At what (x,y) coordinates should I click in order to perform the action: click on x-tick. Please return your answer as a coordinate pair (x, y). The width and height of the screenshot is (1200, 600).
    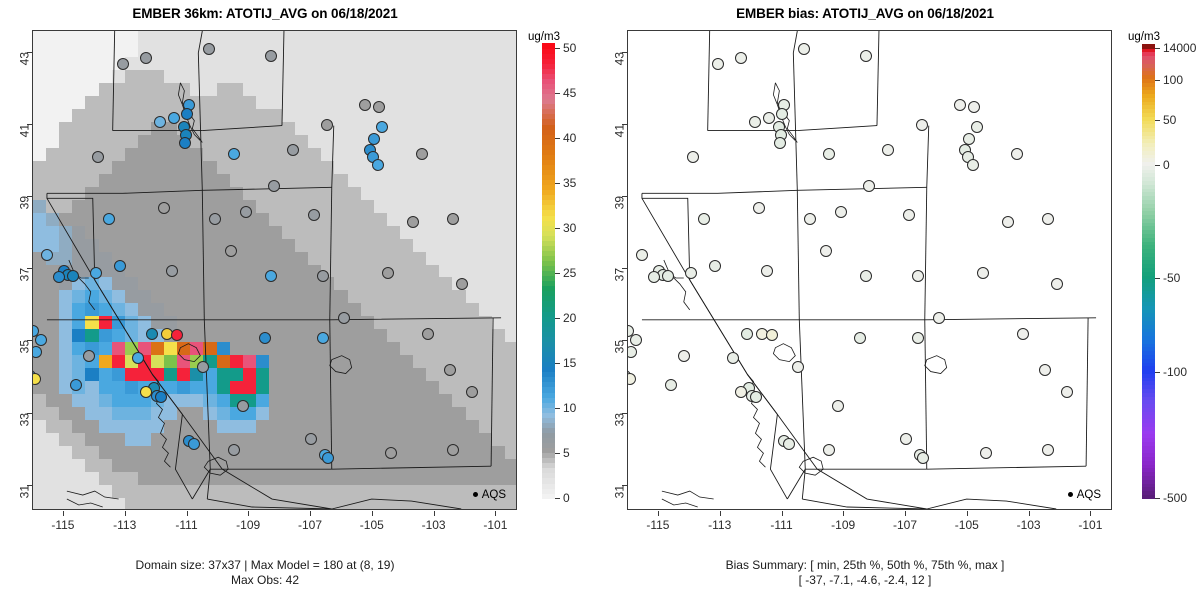
    Looking at the image, I should click on (434, 513).